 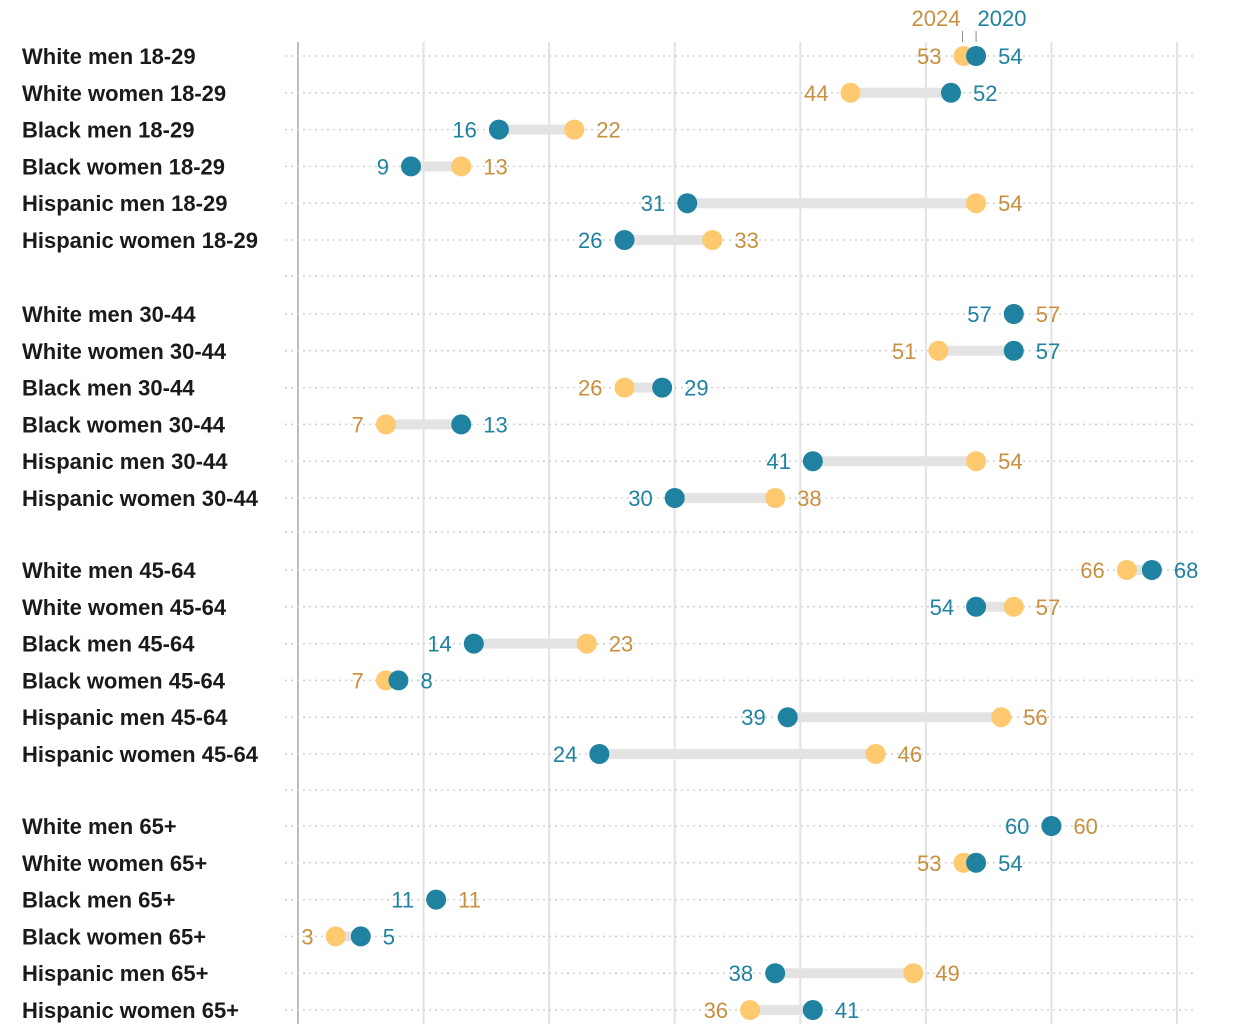 What do you see at coordinates (114, 936) in the screenshot?
I see `category-label: Black women 65+` at bounding box center [114, 936].